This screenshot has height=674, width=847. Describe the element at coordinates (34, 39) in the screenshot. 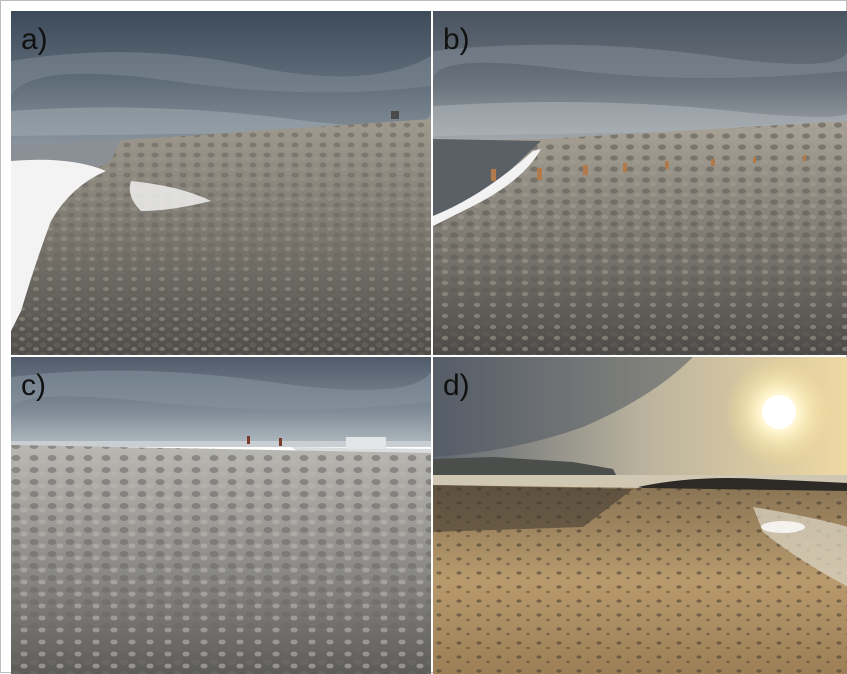

I see `panel-label-a: a)` at that location.